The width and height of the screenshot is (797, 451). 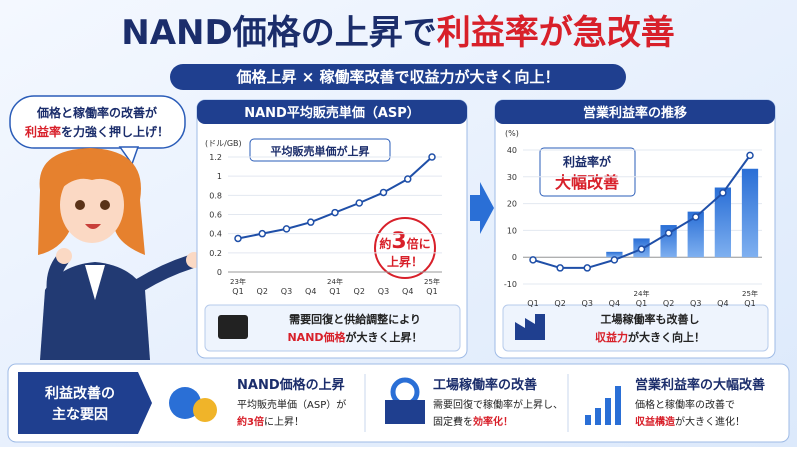 I want to click on panel-title: 営業利益率の推移, so click(x=635, y=113).